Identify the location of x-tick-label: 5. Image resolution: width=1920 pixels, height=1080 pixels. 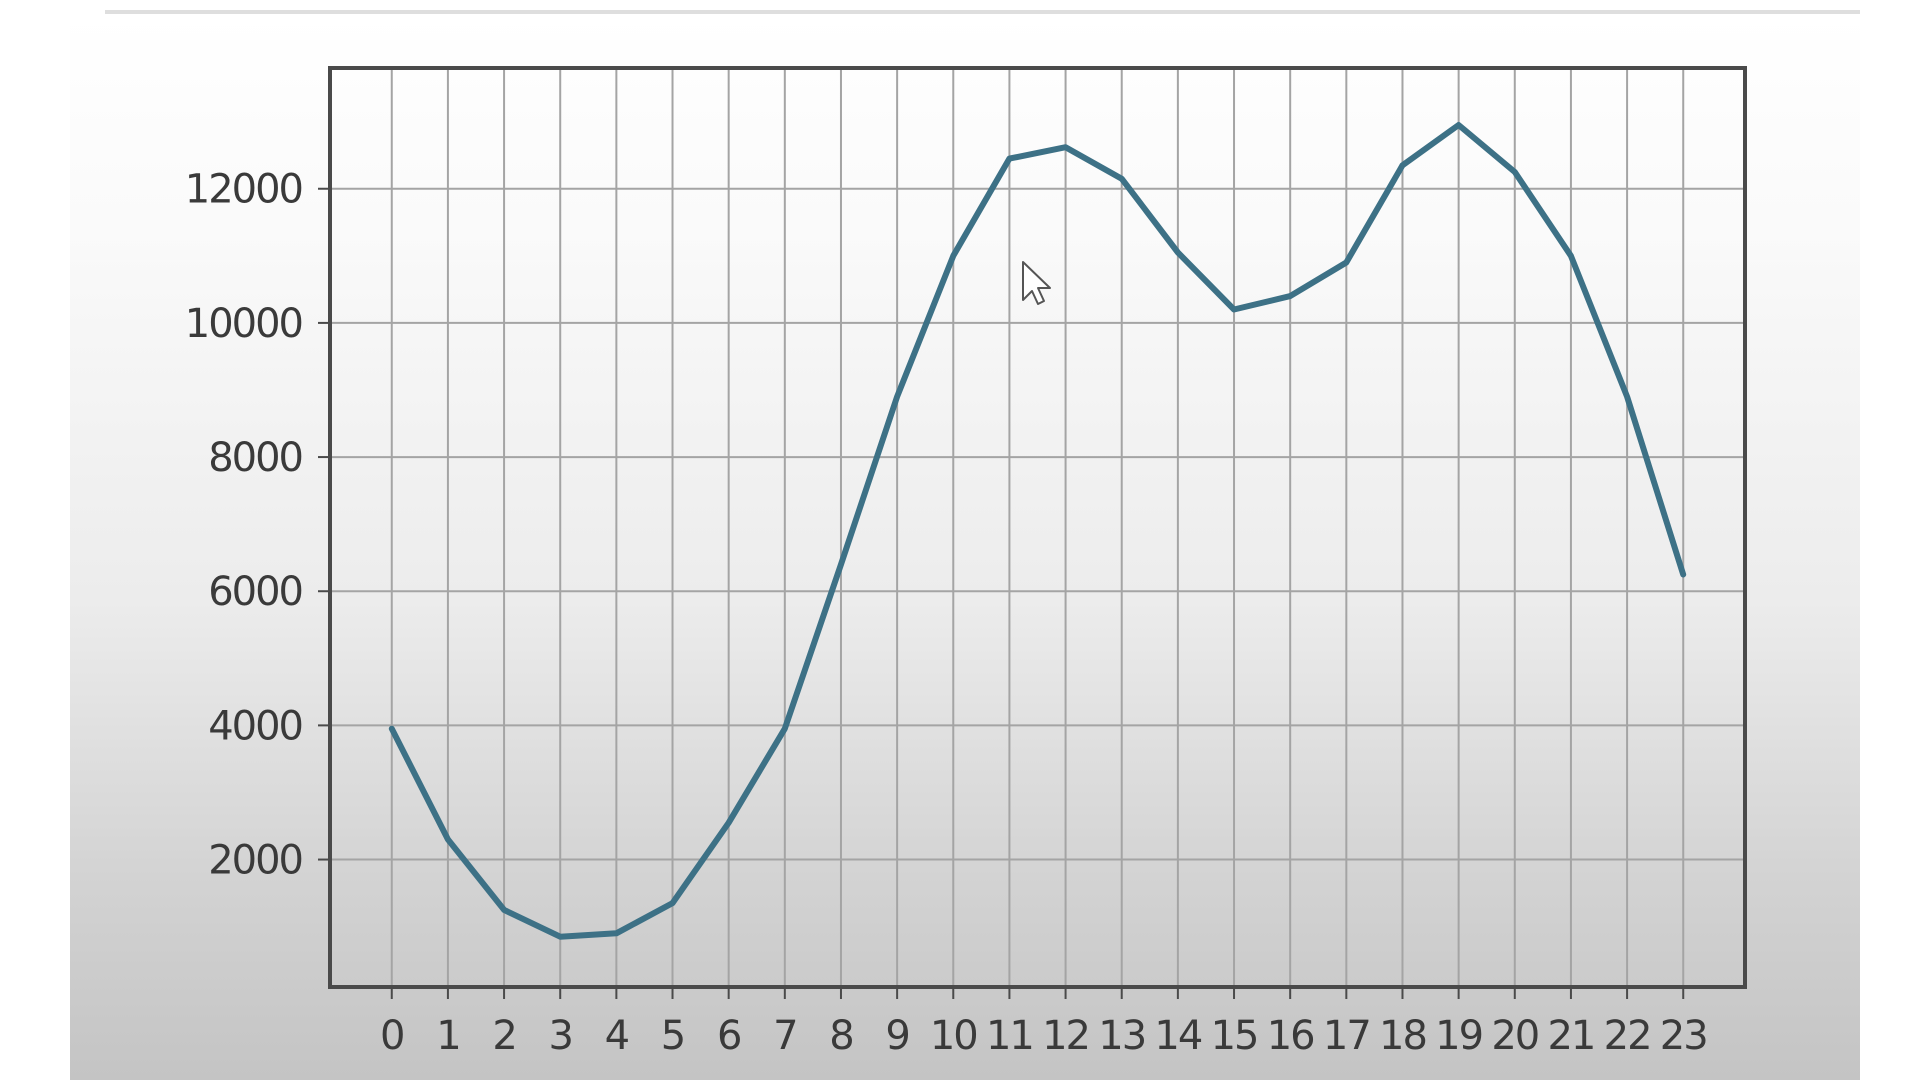
(672, 1036).